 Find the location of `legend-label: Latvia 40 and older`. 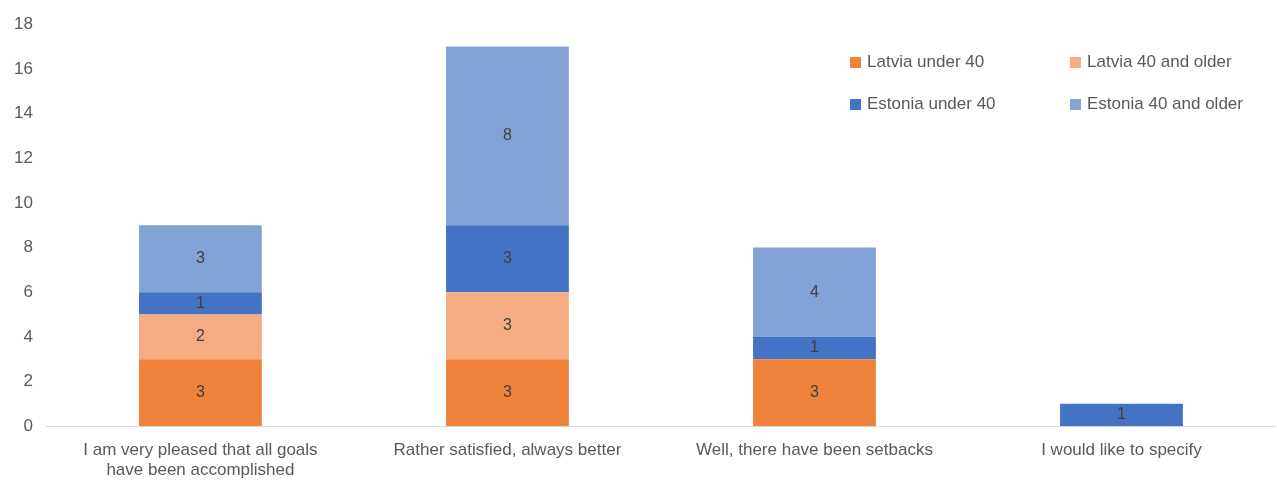

legend-label: Latvia 40 and older is located at coordinates (1159, 62).